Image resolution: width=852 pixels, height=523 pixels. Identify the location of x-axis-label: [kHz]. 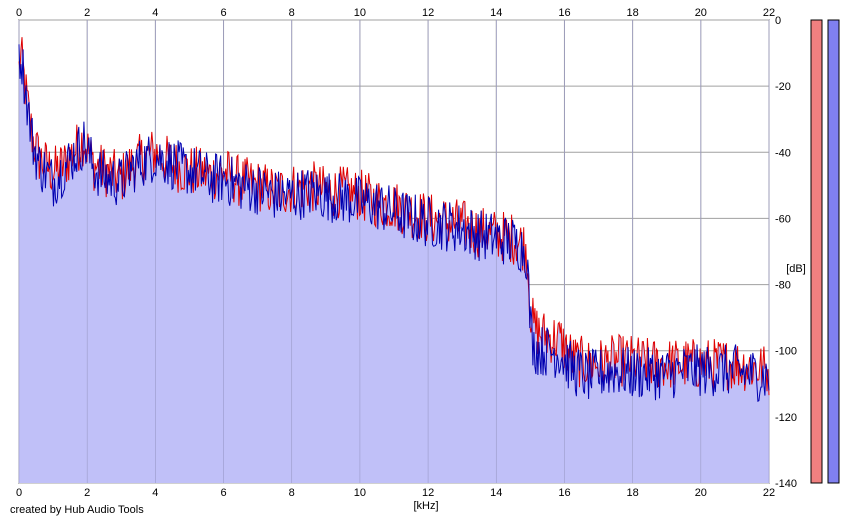
(425, 506).